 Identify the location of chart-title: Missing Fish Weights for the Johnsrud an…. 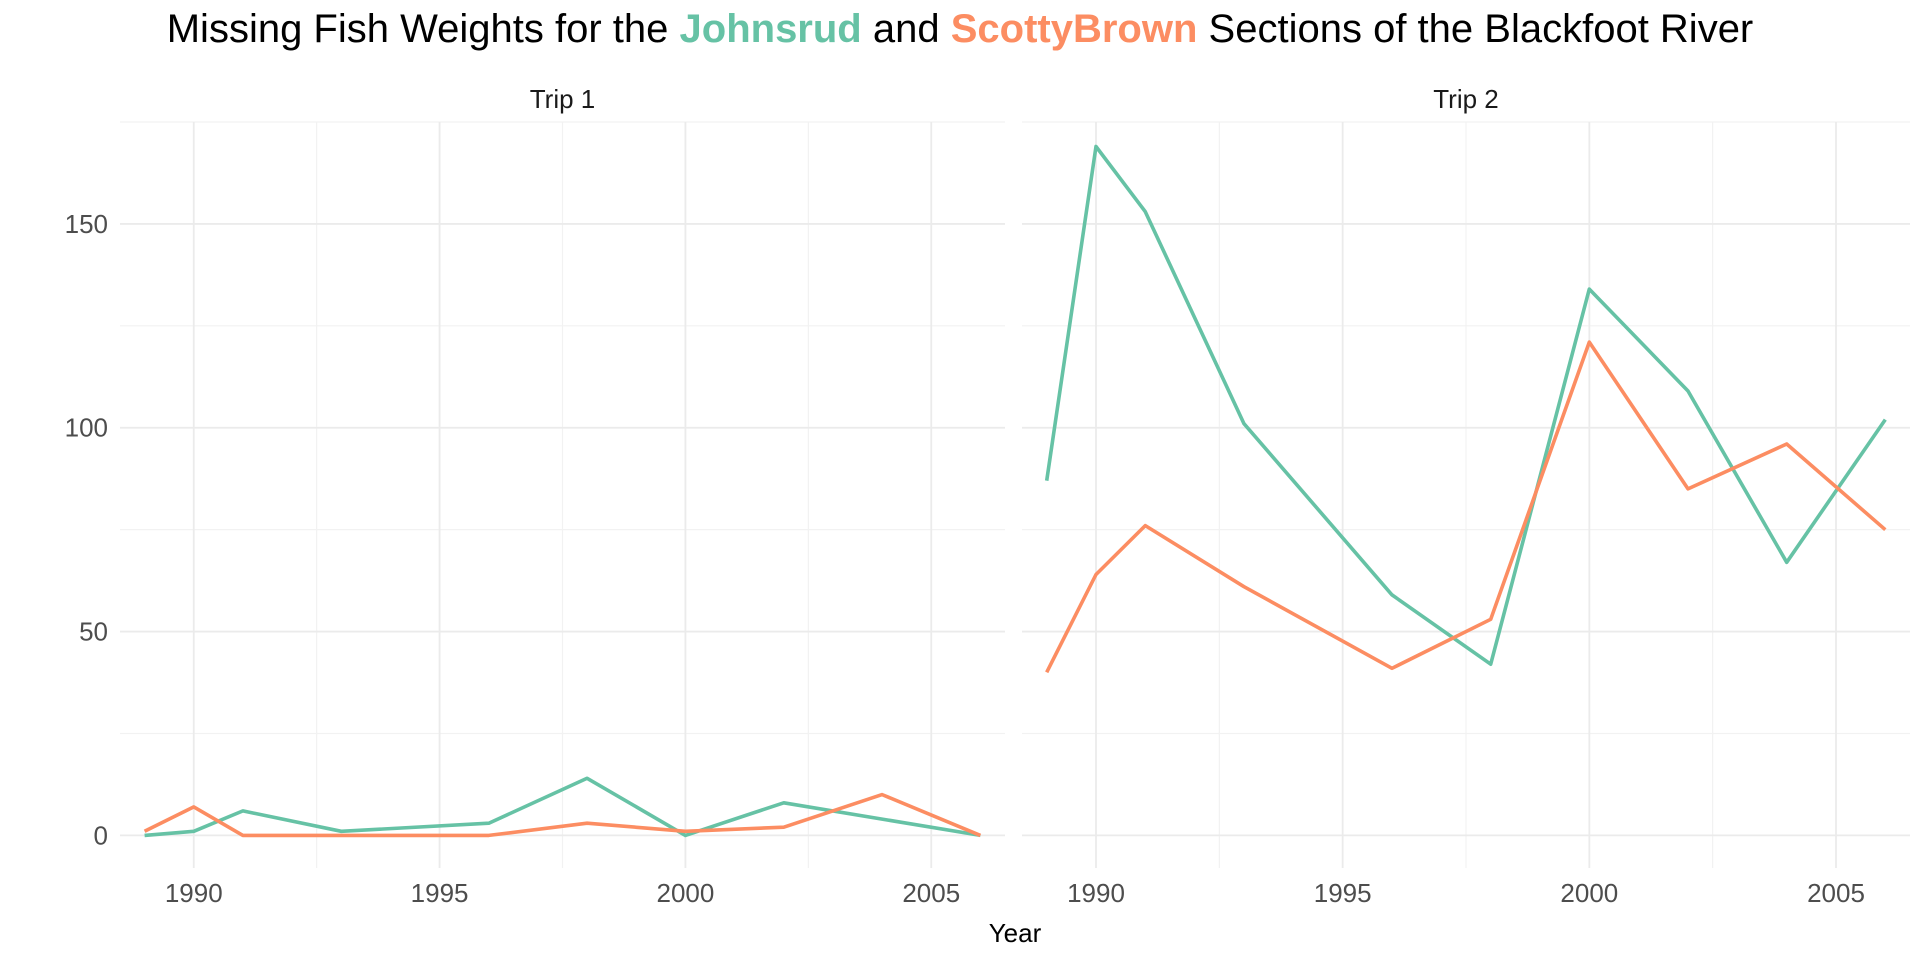
(960, 29).